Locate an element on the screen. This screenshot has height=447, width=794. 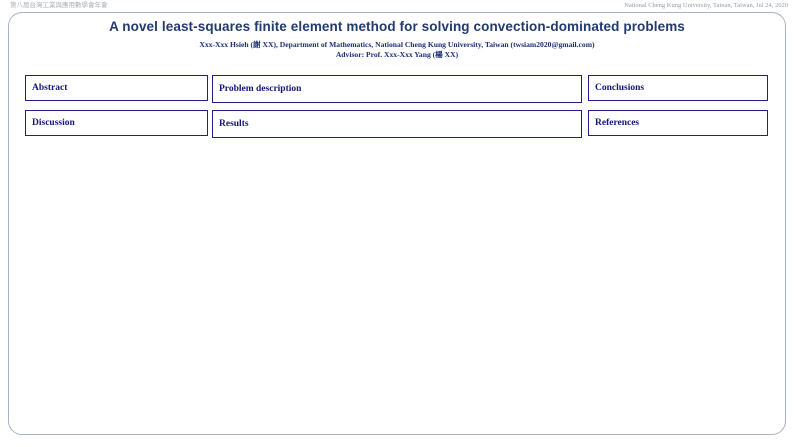
section-label-problem-description: Problem description is located at coordinates (260, 89).